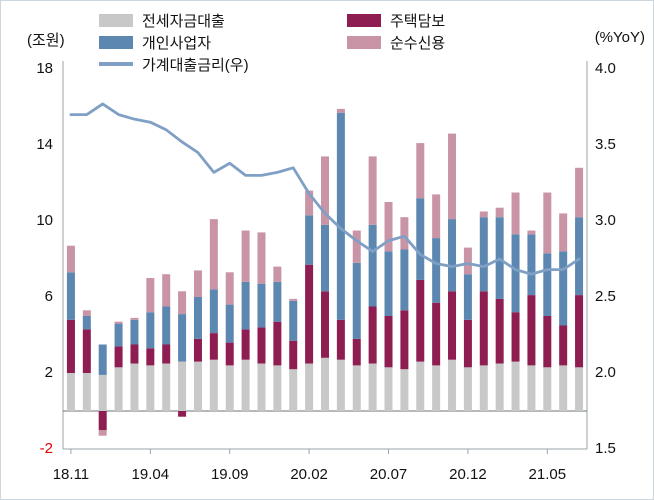 This screenshot has width=654, height=500. I want to click on right-axis-tick-label: 3.0, so click(605, 220).